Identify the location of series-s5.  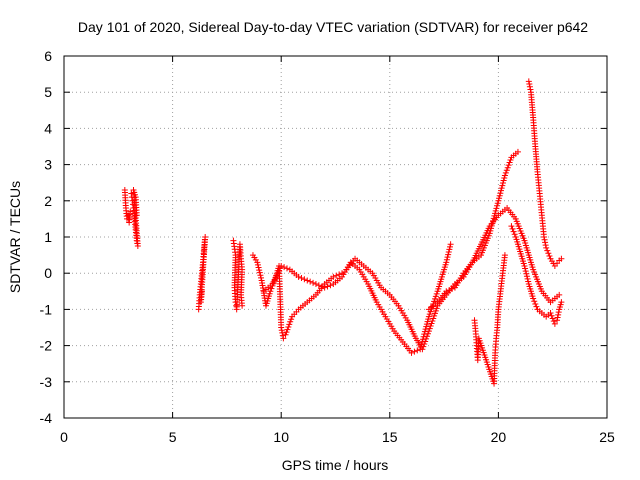
(297, 297).